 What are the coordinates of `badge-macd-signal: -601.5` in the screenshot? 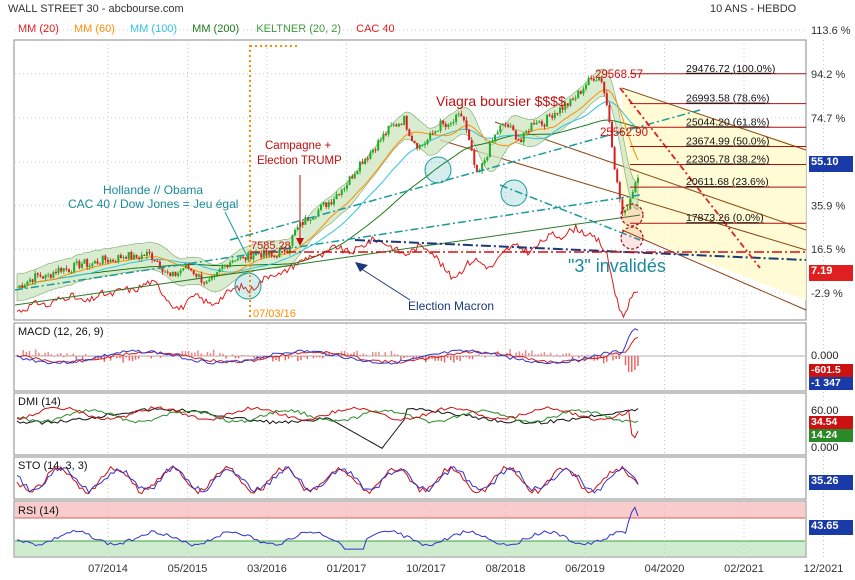 It's located at (831, 370).